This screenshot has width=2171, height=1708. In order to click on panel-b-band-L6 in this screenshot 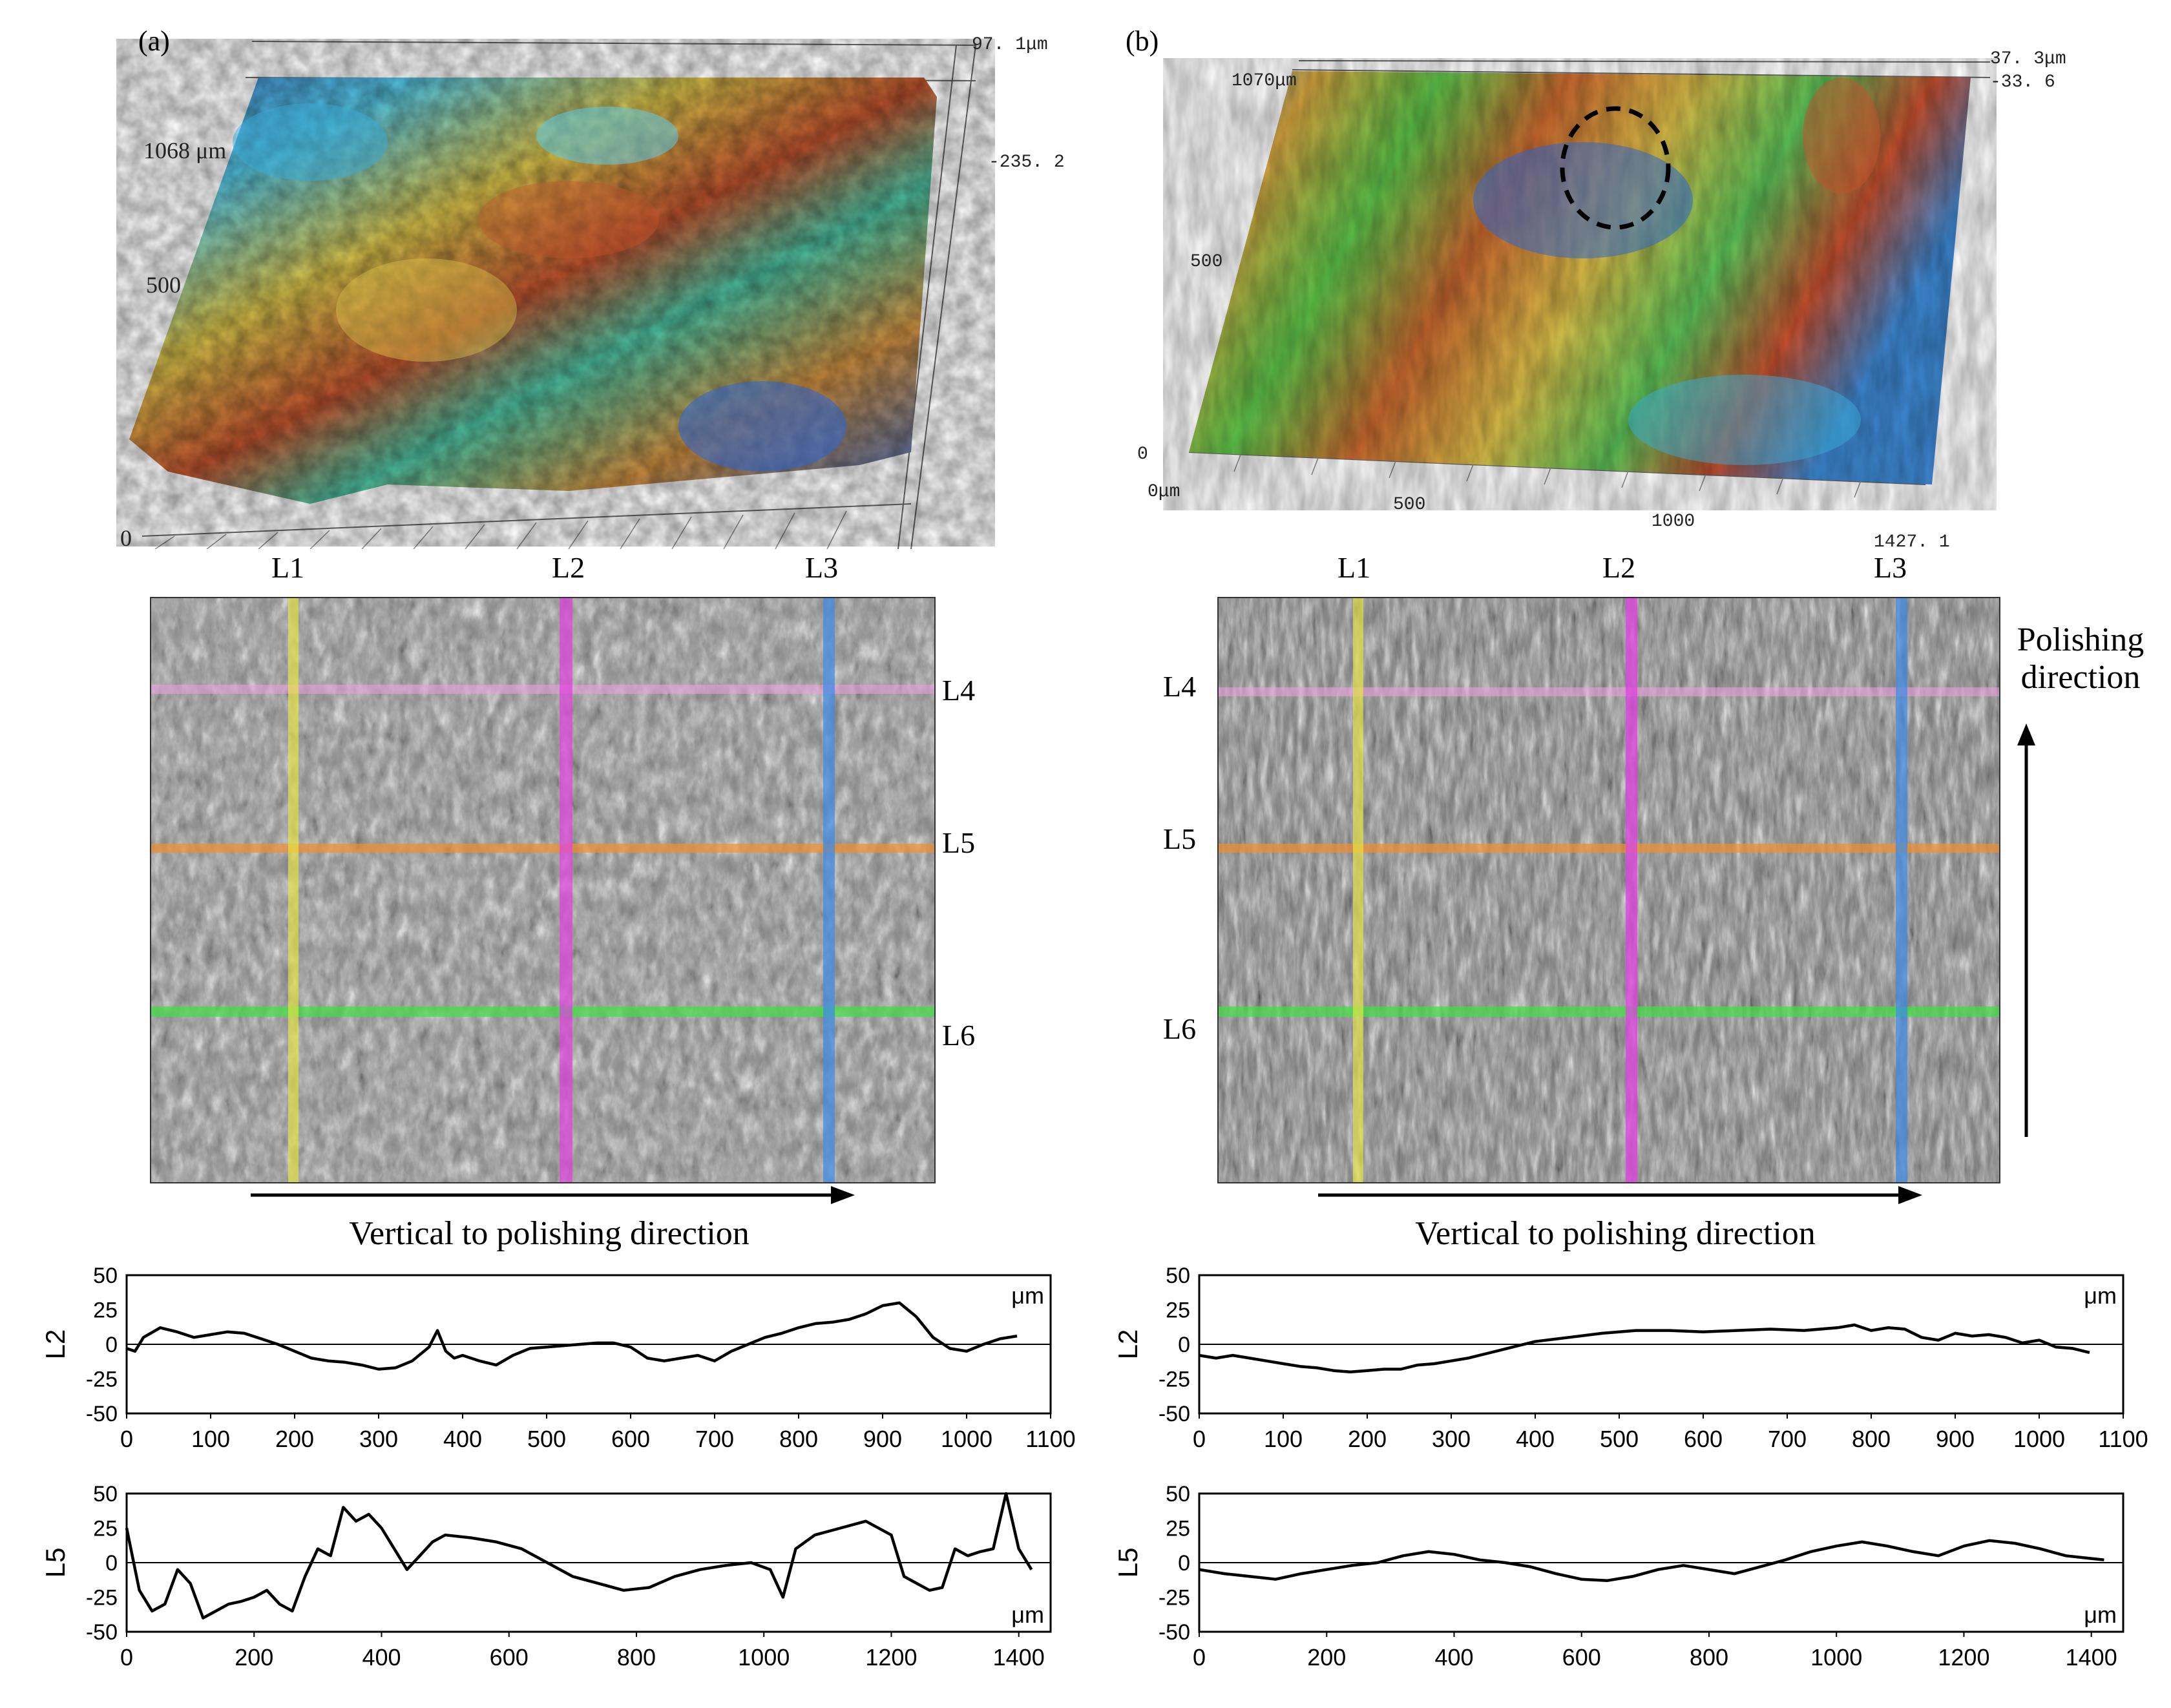, I will do `click(1609, 1011)`.